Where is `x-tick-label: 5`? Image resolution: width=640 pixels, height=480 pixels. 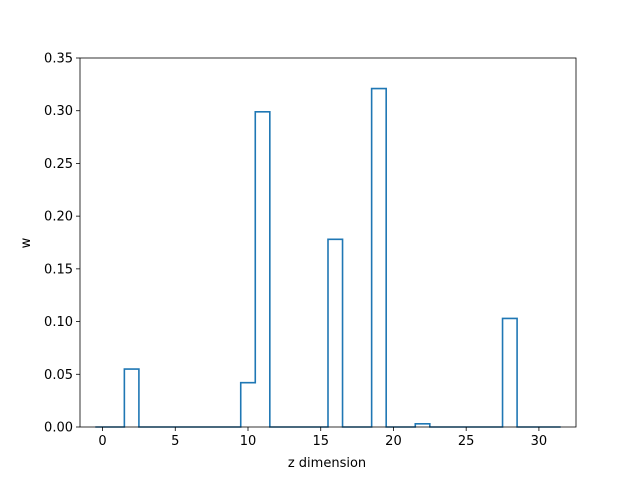 x-tick-label: 5 is located at coordinates (175, 441).